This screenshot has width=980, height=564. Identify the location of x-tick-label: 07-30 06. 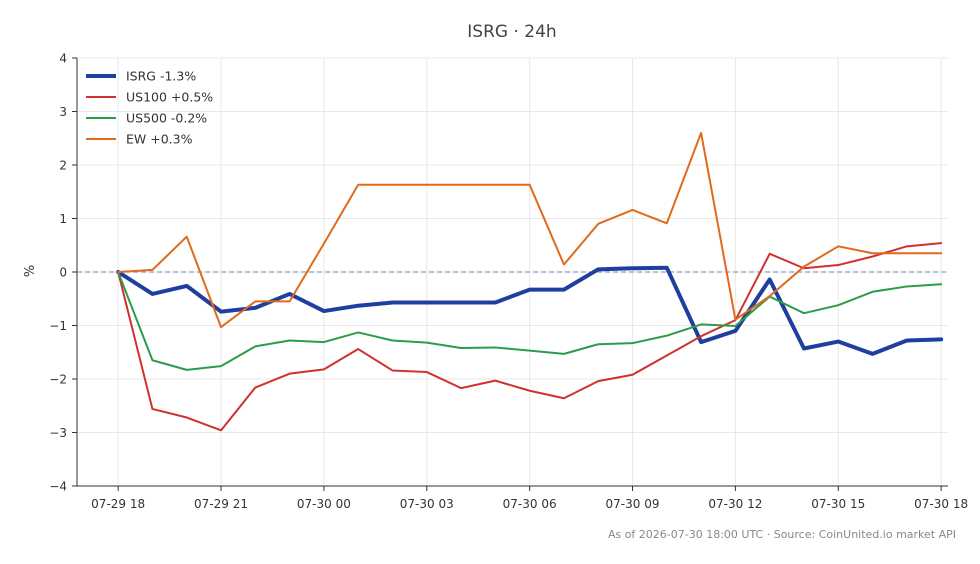
(530, 504).